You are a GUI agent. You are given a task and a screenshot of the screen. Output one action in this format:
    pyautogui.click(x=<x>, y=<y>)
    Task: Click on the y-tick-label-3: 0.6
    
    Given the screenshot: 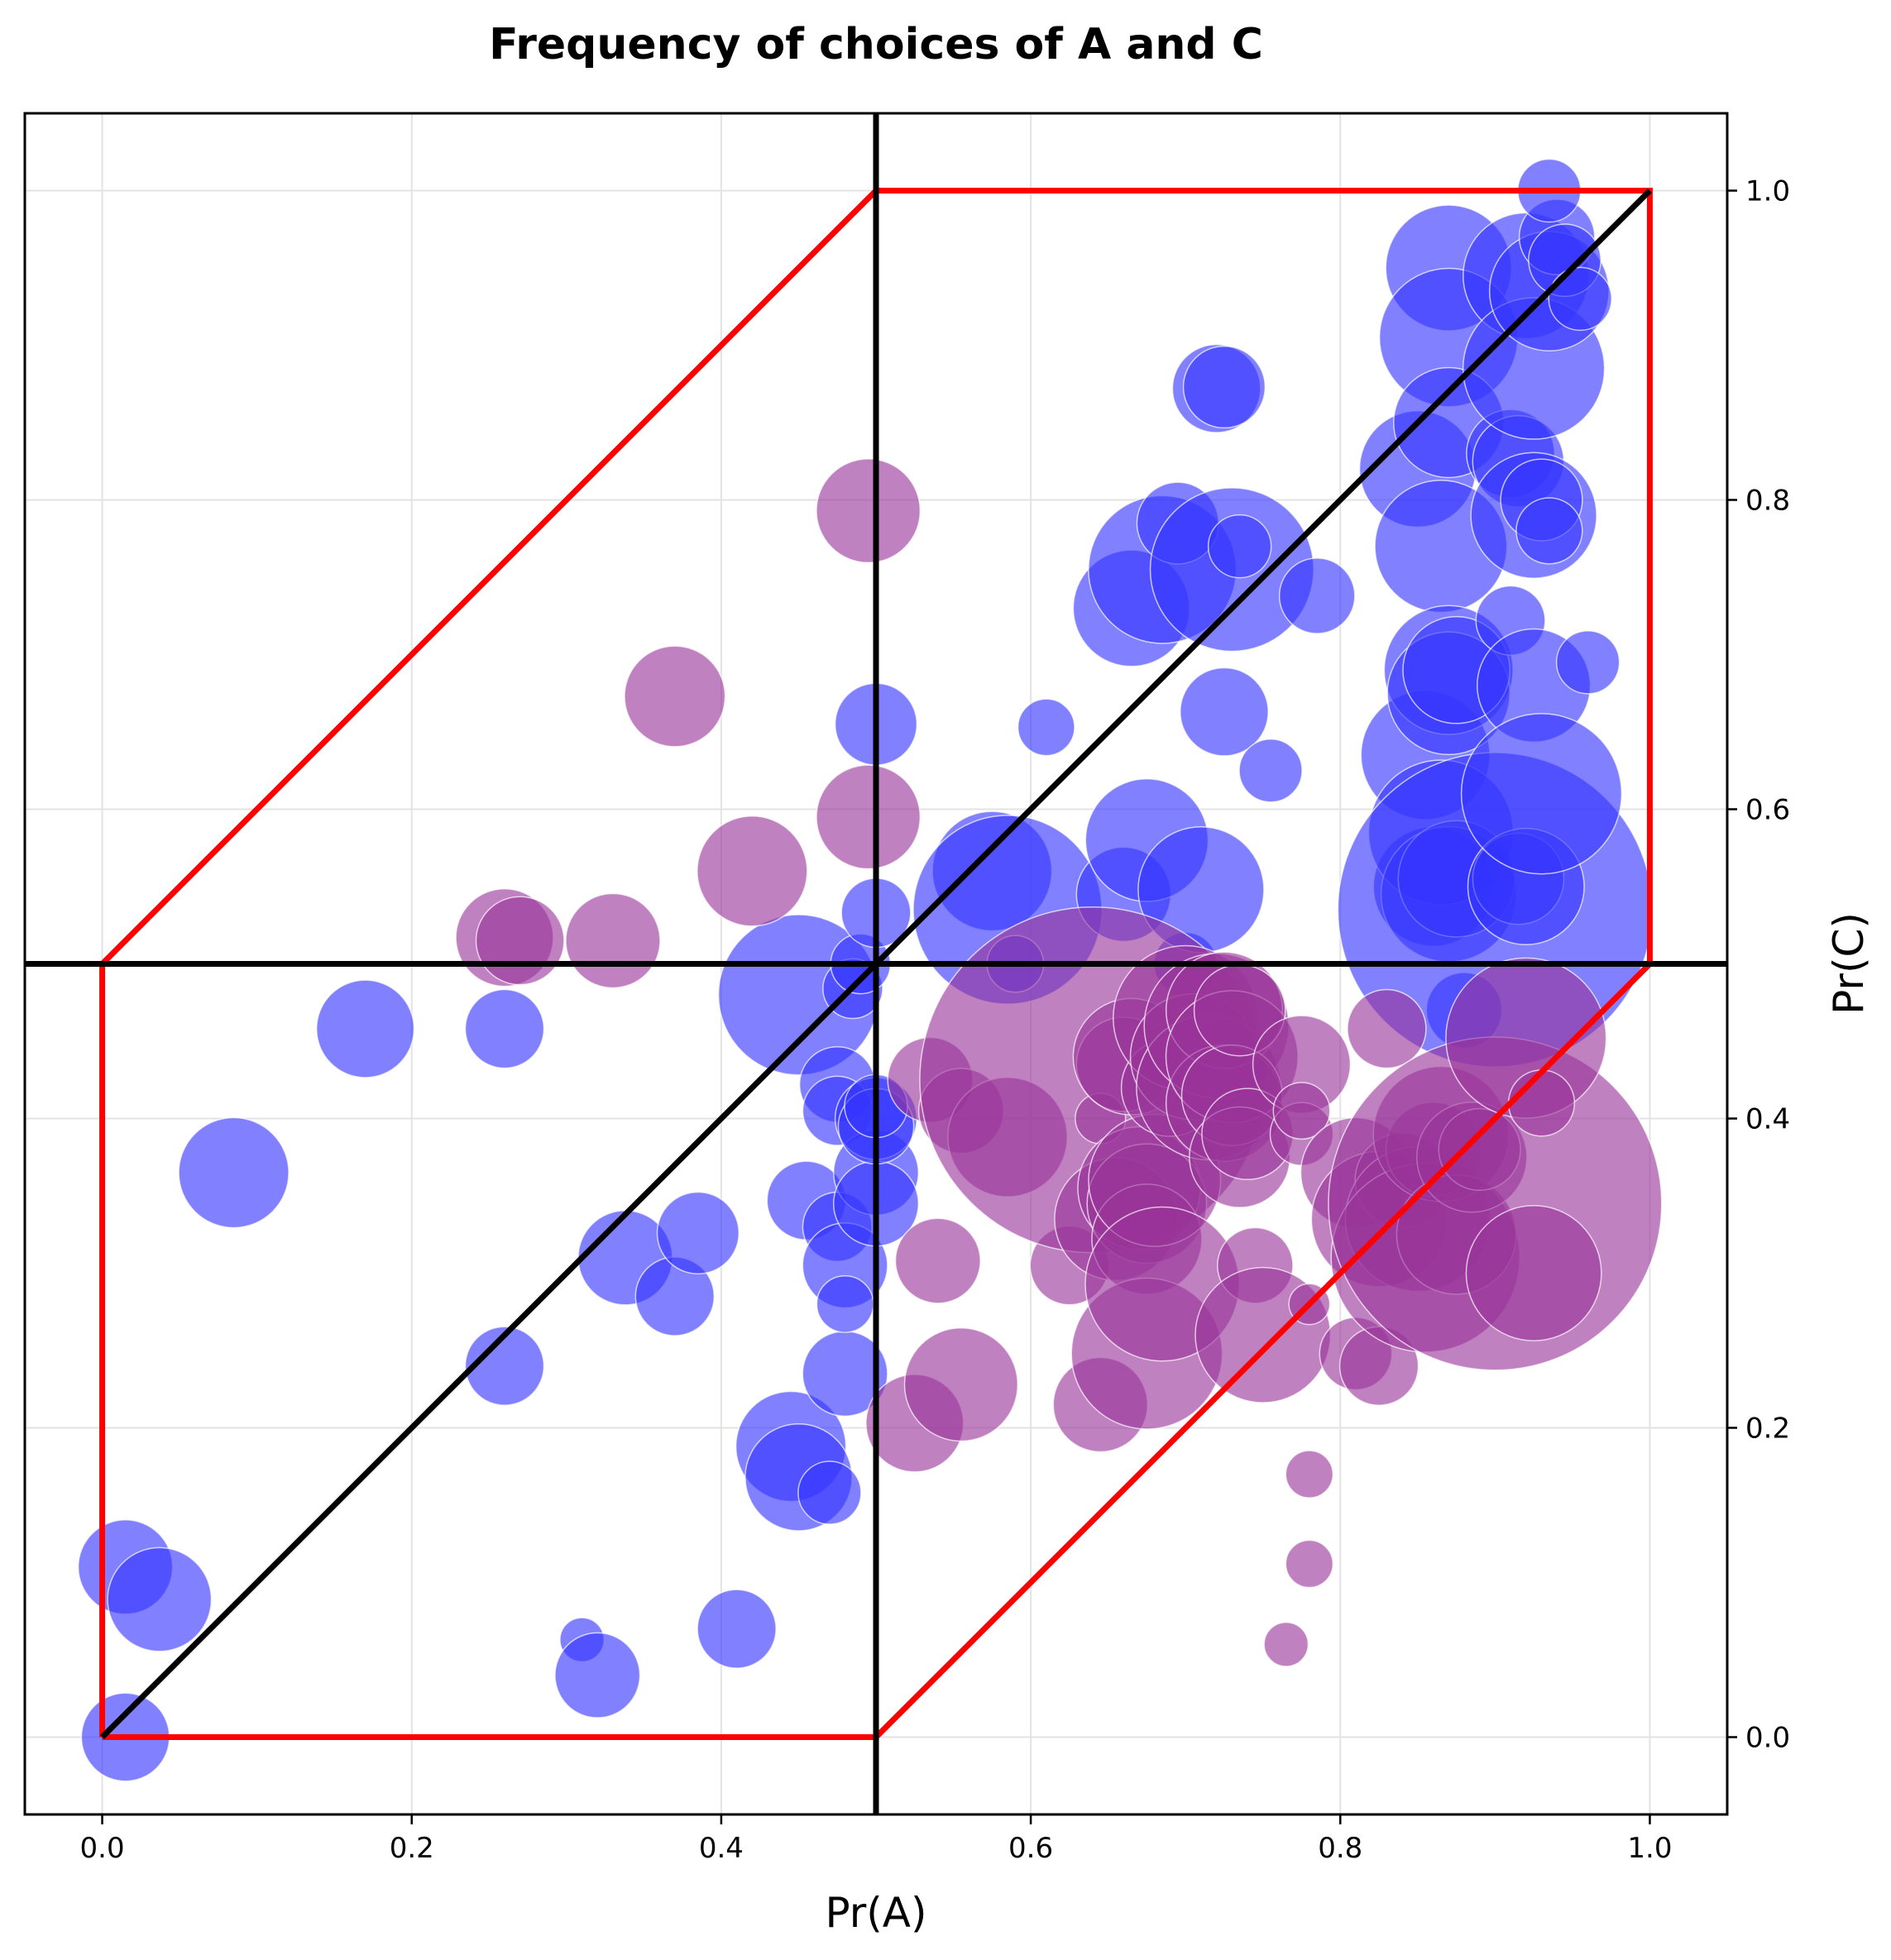 What is the action you would take?
    pyautogui.click(x=1767, y=810)
    